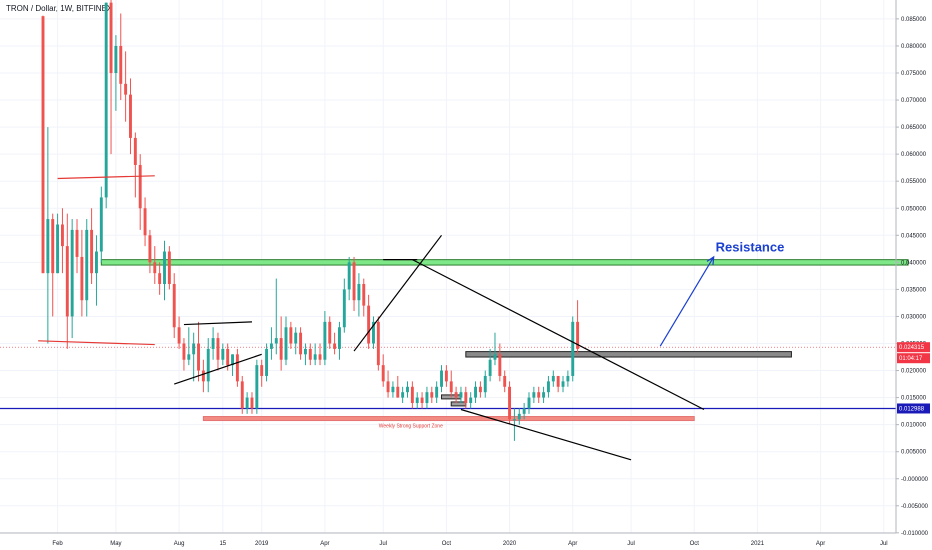 This screenshot has height=550, width=932. What do you see at coordinates (411, 426) in the screenshot?
I see `support-zone-label: Weekly Strong Support Zone` at bounding box center [411, 426].